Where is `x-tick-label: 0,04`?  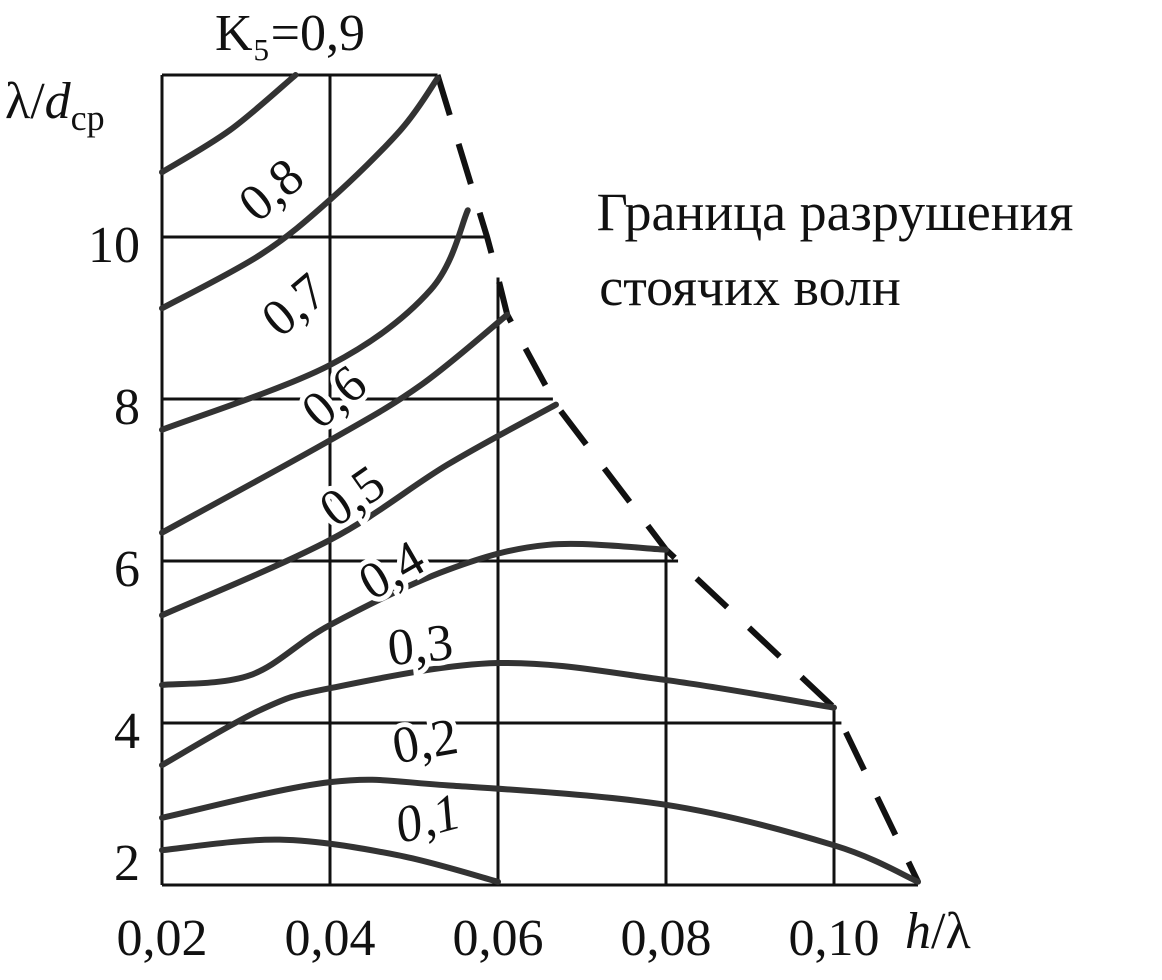 x-tick-label: 0,04 is located at coordinates (330, 938).